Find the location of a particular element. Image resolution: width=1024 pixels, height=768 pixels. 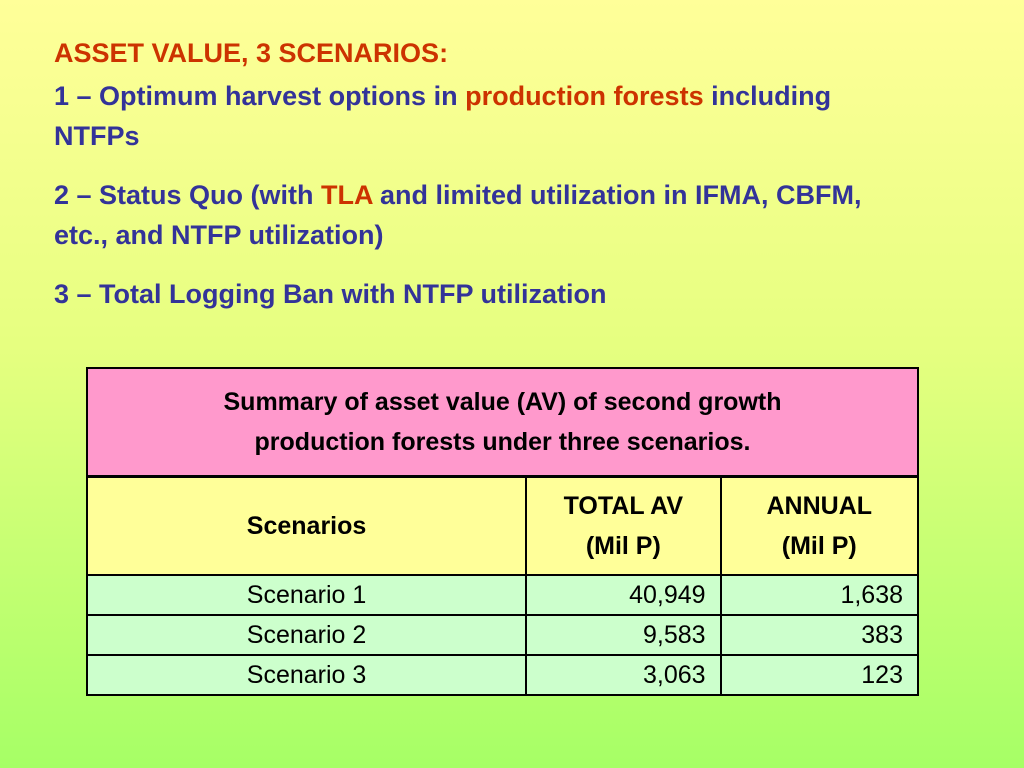

header-annual-line-2: (Mil P) is located at coordinates (819, 546).